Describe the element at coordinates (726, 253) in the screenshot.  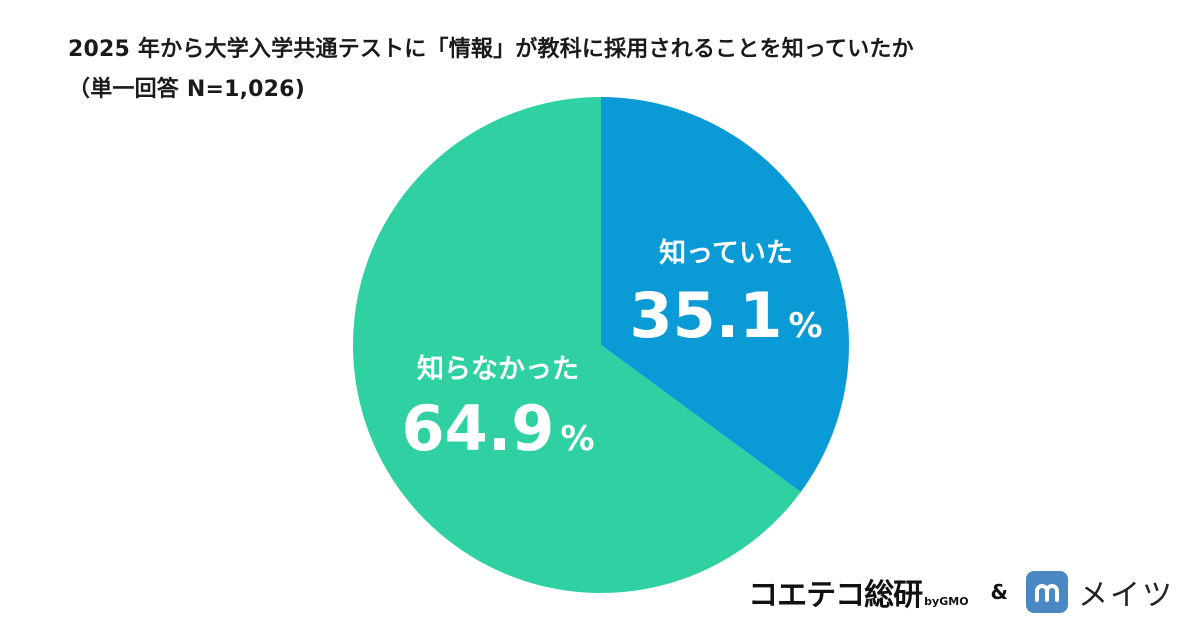
I see `slice-label-1: 知っていた` at that location.